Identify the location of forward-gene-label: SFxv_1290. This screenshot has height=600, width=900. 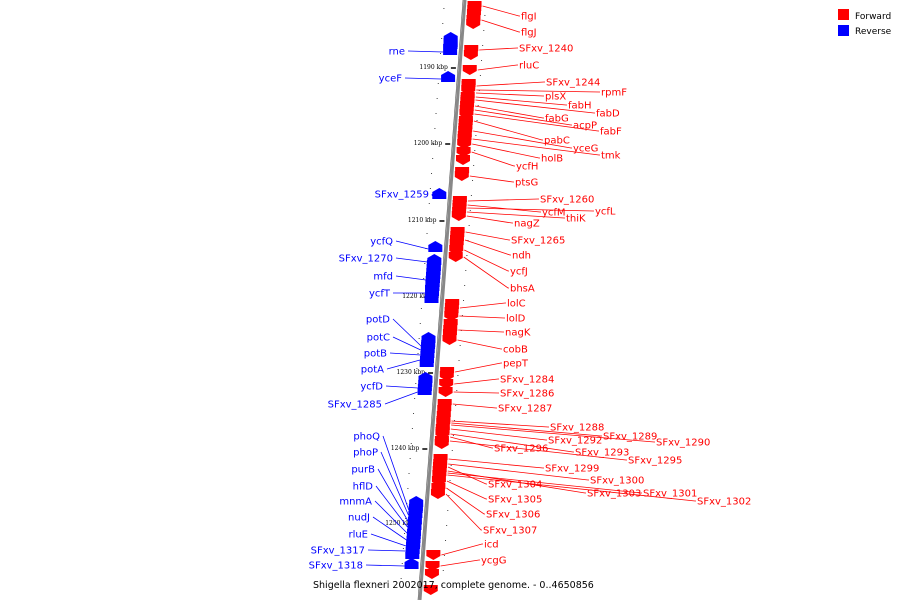
(683, 443).